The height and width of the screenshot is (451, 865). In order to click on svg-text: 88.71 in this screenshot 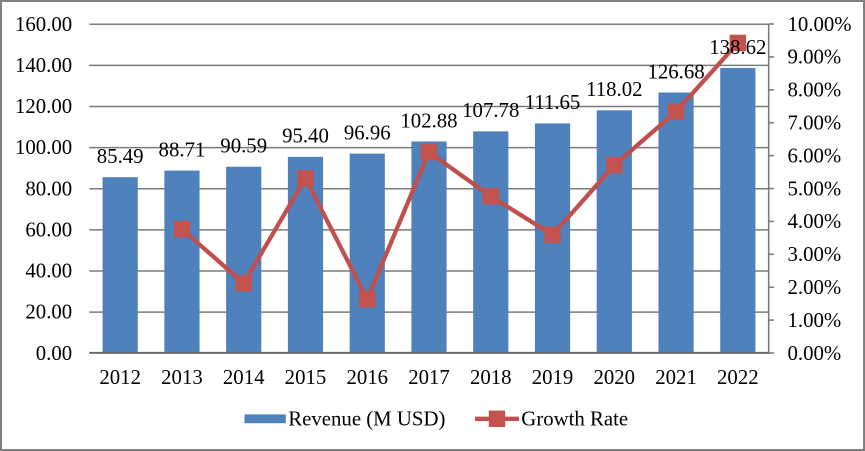, I will do `click(182, 149)`.